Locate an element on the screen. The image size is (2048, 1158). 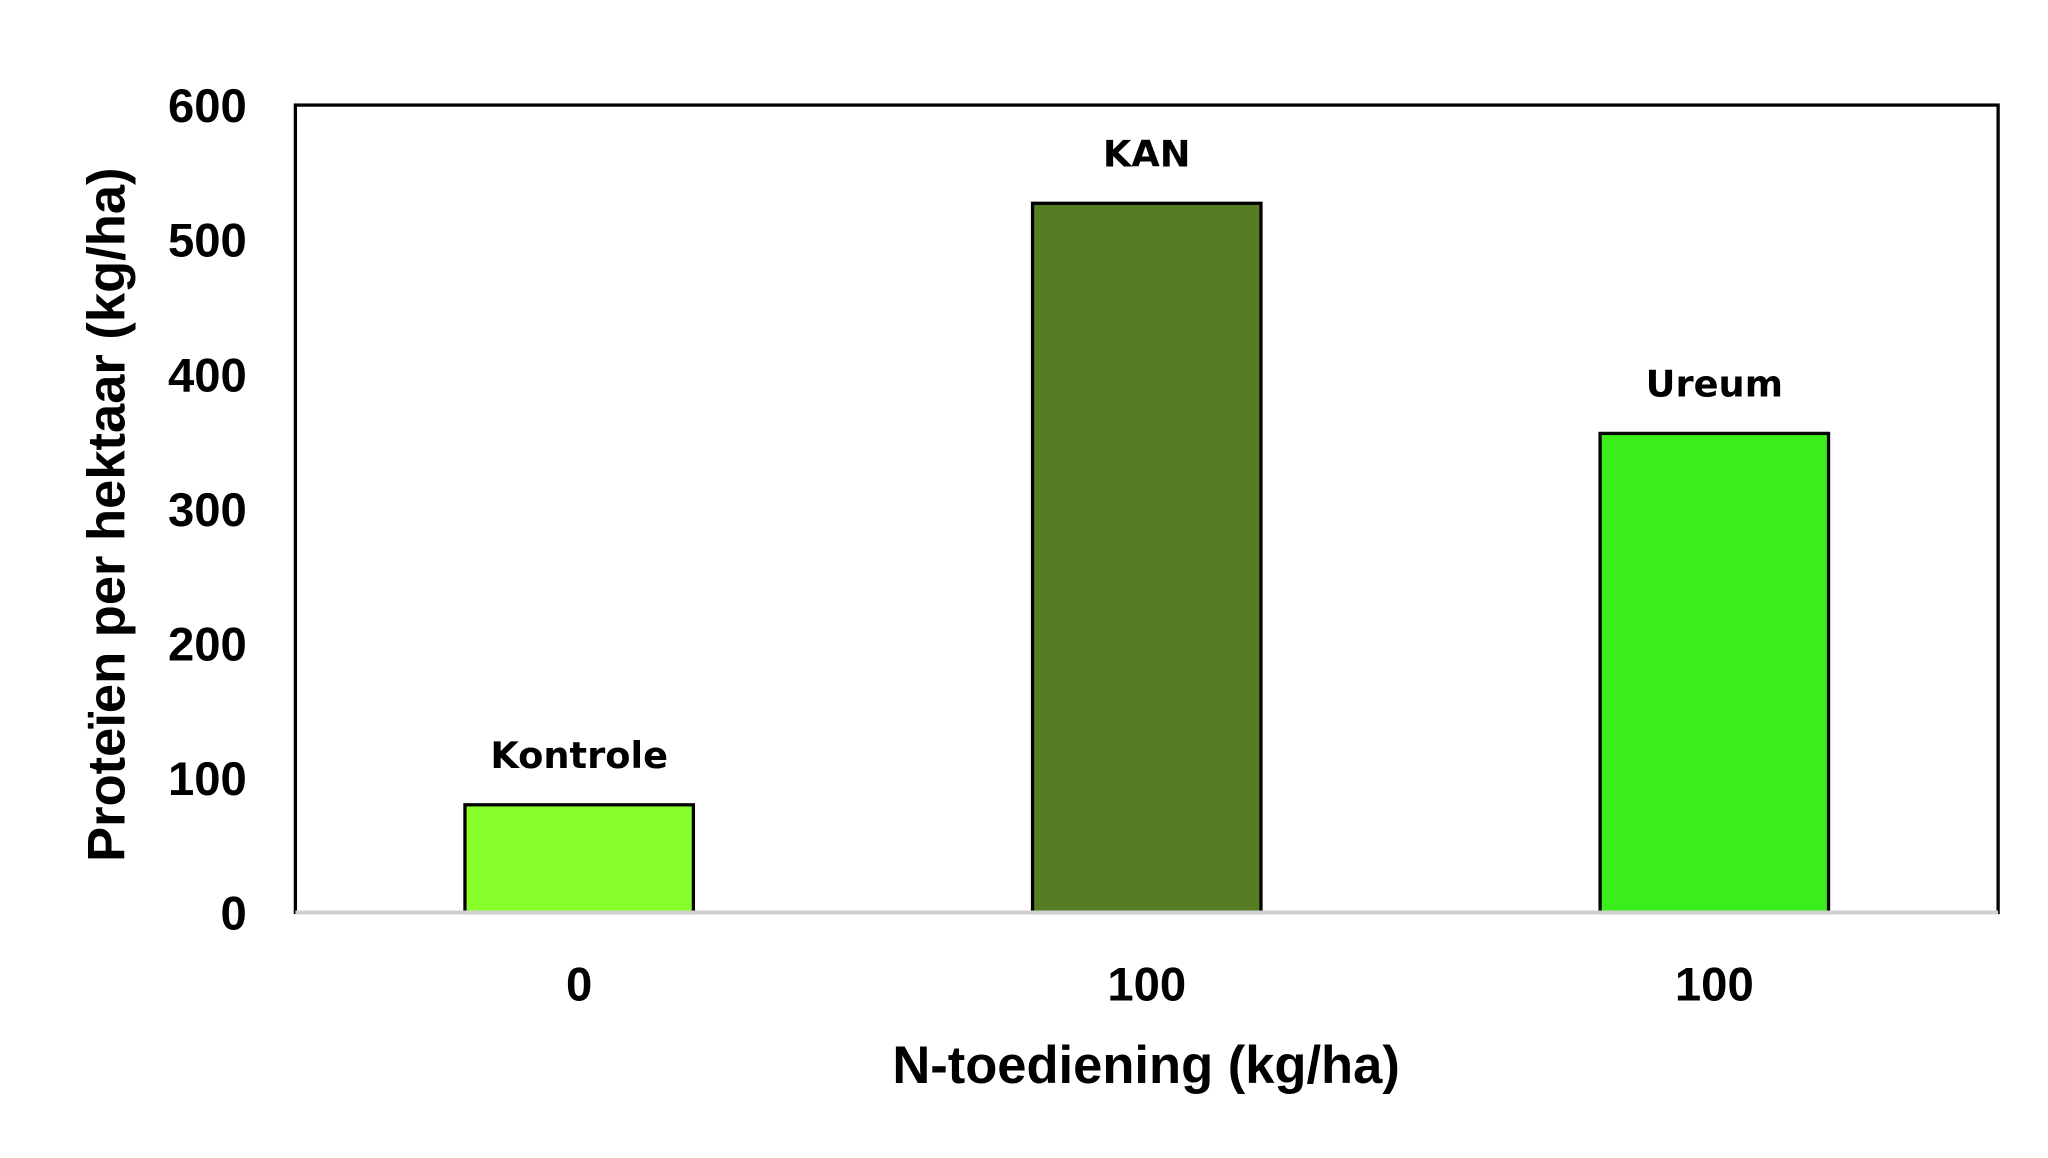
x-tick-label: 0 is located at coordinates (579, 984).